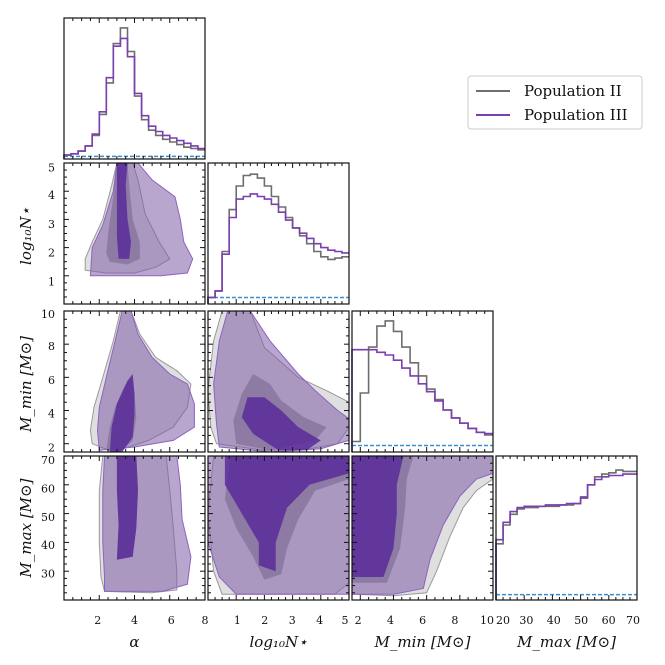 This screenshot has width=665, height=665. I want to click on legend: Population II Population III, so click(555, 102).